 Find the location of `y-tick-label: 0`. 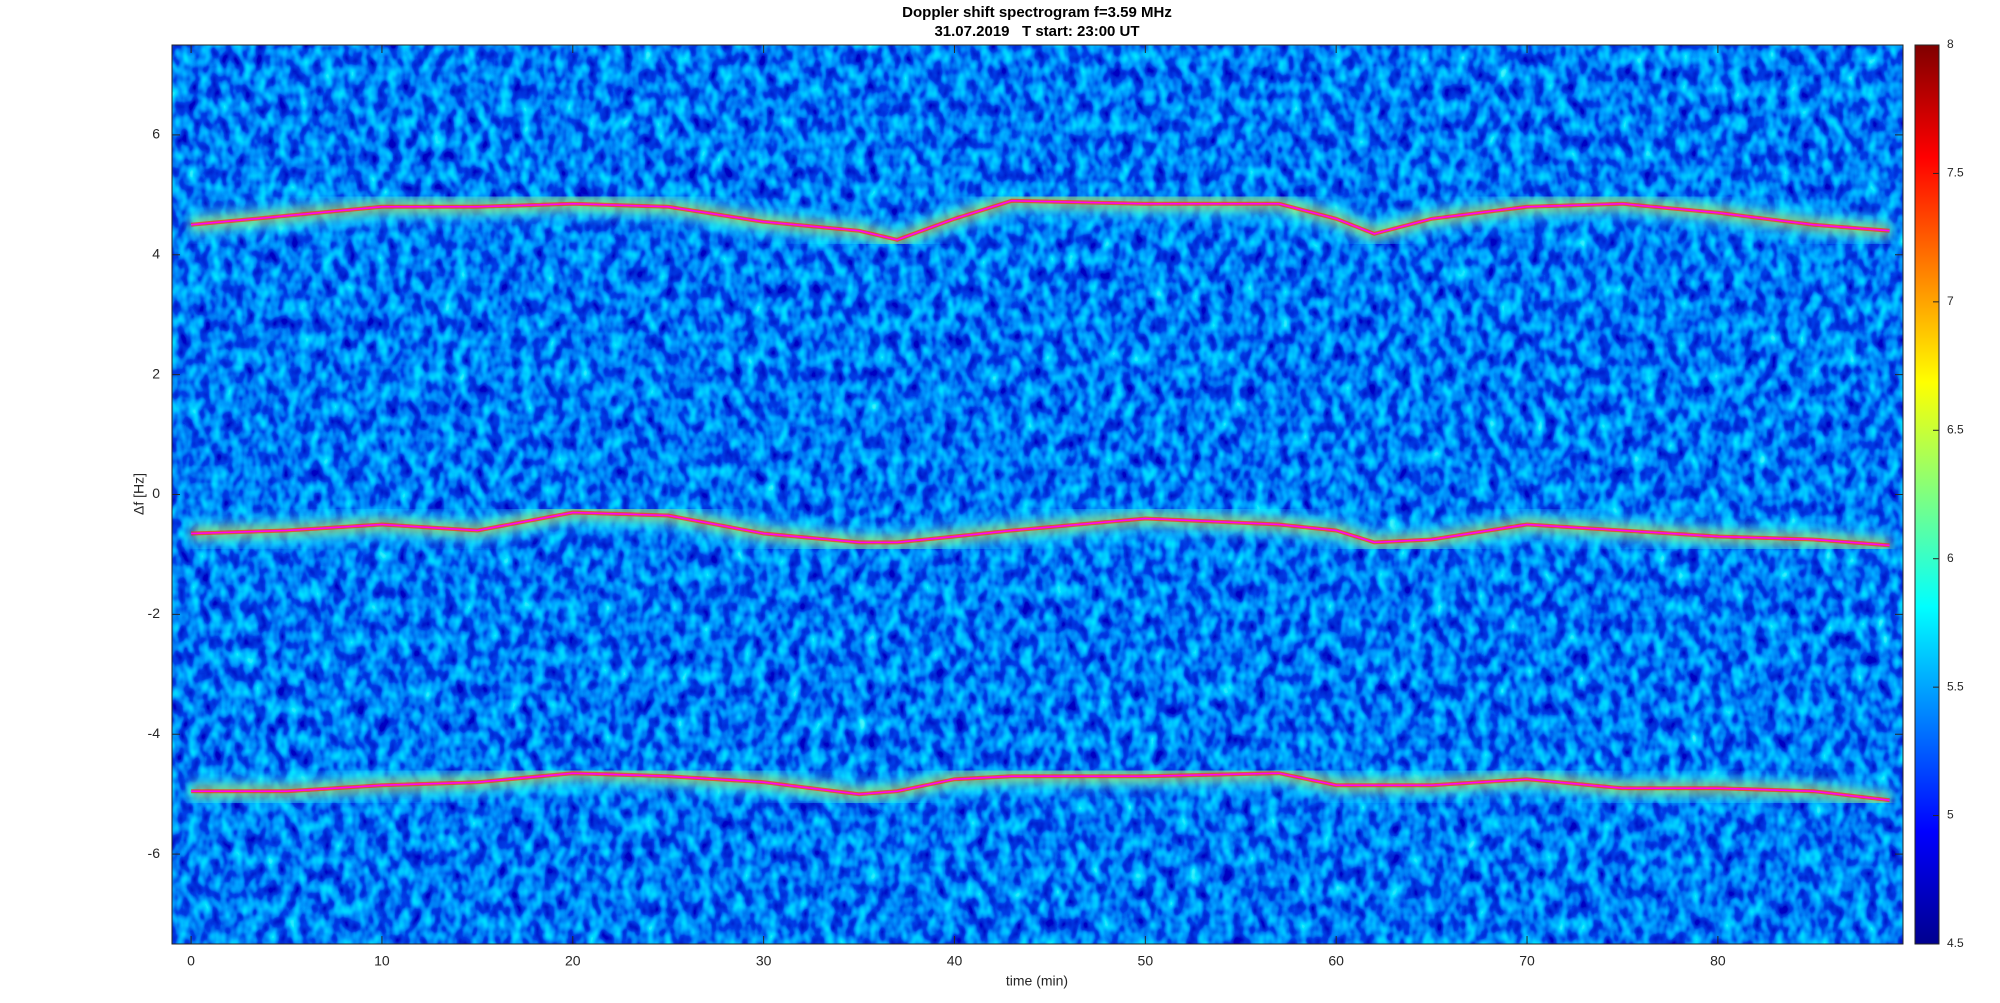

y-tick-label: 0 is located at coordinates (156, 493).